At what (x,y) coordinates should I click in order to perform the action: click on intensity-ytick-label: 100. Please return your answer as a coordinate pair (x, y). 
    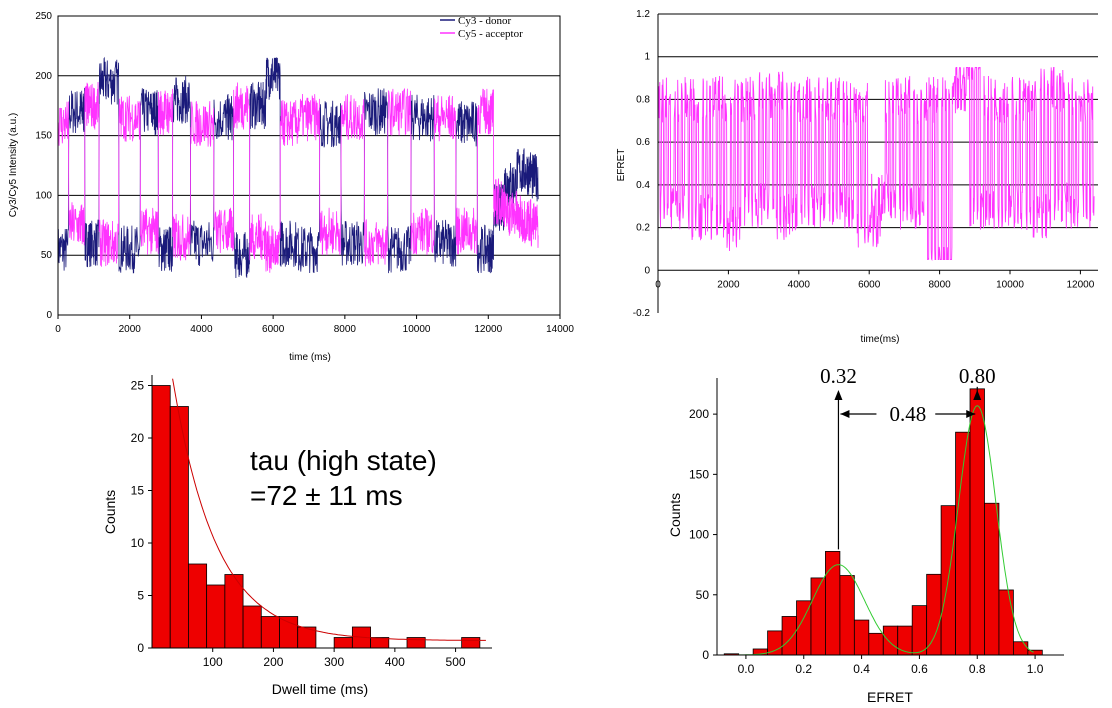
    Looking at the image, I should click on (43, 195).